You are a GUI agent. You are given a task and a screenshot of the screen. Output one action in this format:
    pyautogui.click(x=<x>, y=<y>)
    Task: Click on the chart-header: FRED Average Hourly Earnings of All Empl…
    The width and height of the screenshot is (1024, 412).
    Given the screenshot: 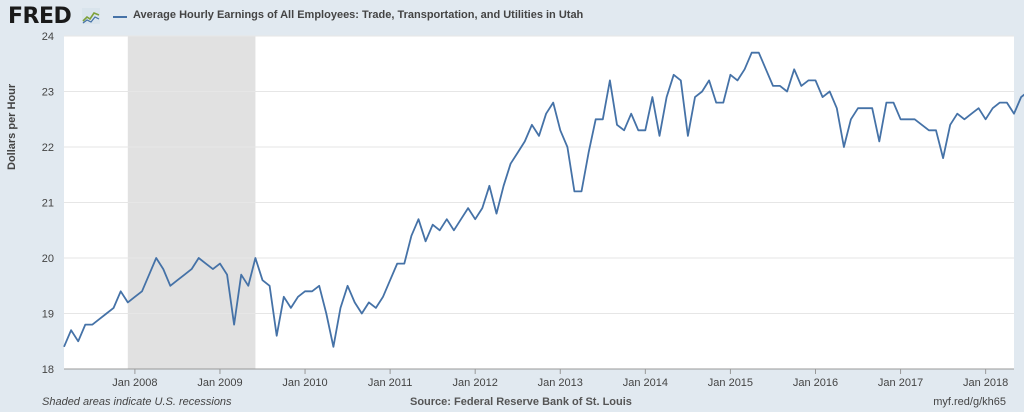 What is the action you would take?
    pyautogui.click(x=512, y=17)
    